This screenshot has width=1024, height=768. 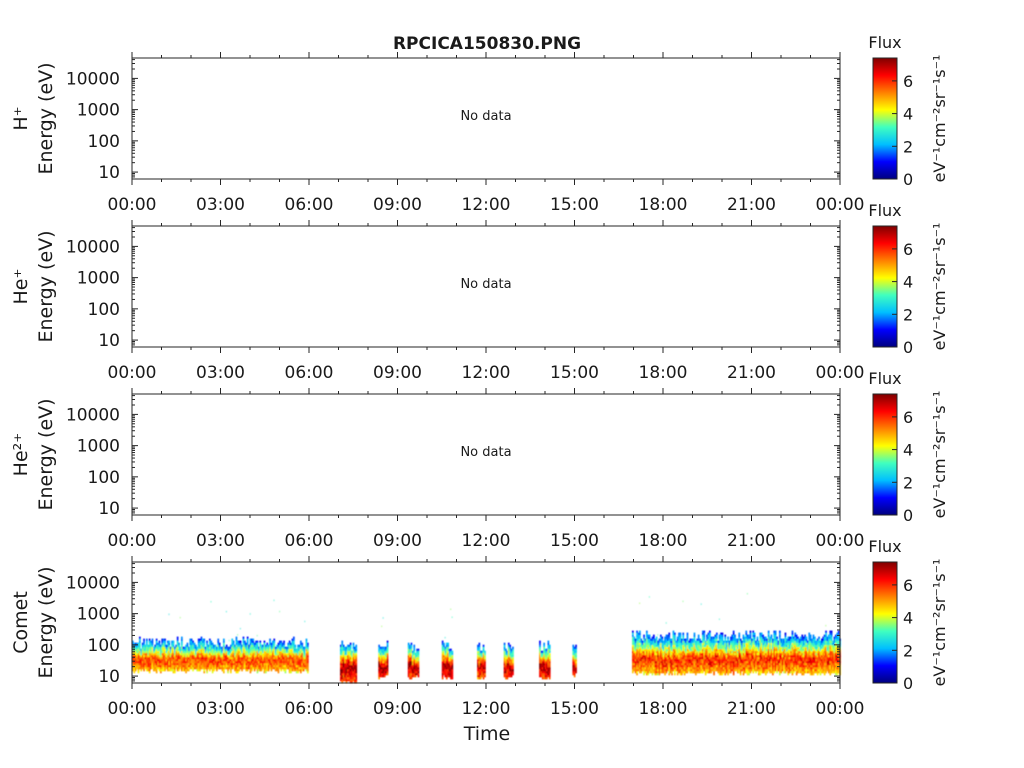 I want to click on x-tick-label: 03:00, so click(x=220, y=205).